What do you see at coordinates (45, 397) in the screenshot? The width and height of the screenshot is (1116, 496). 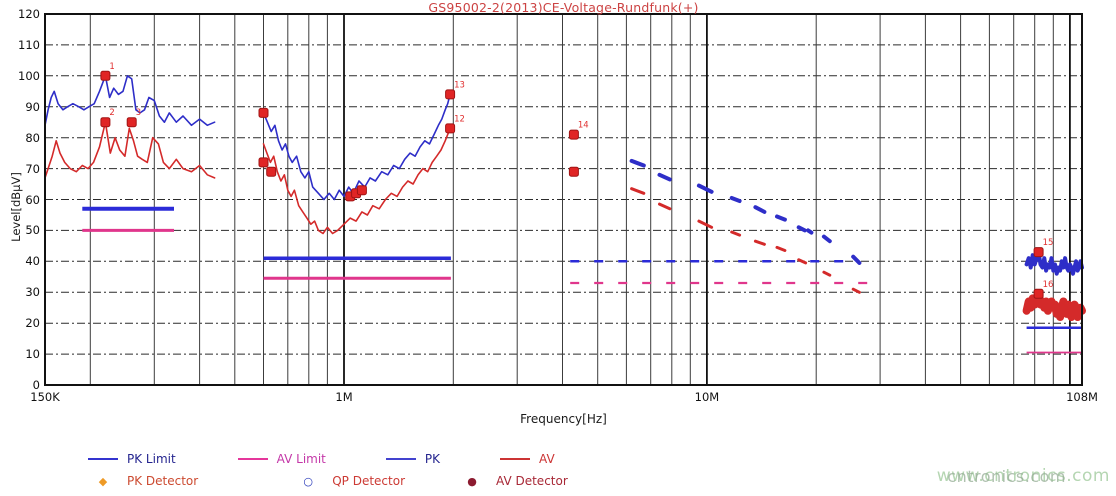 I see `x-tick-label: 150K` at bounding box center [45, 397].